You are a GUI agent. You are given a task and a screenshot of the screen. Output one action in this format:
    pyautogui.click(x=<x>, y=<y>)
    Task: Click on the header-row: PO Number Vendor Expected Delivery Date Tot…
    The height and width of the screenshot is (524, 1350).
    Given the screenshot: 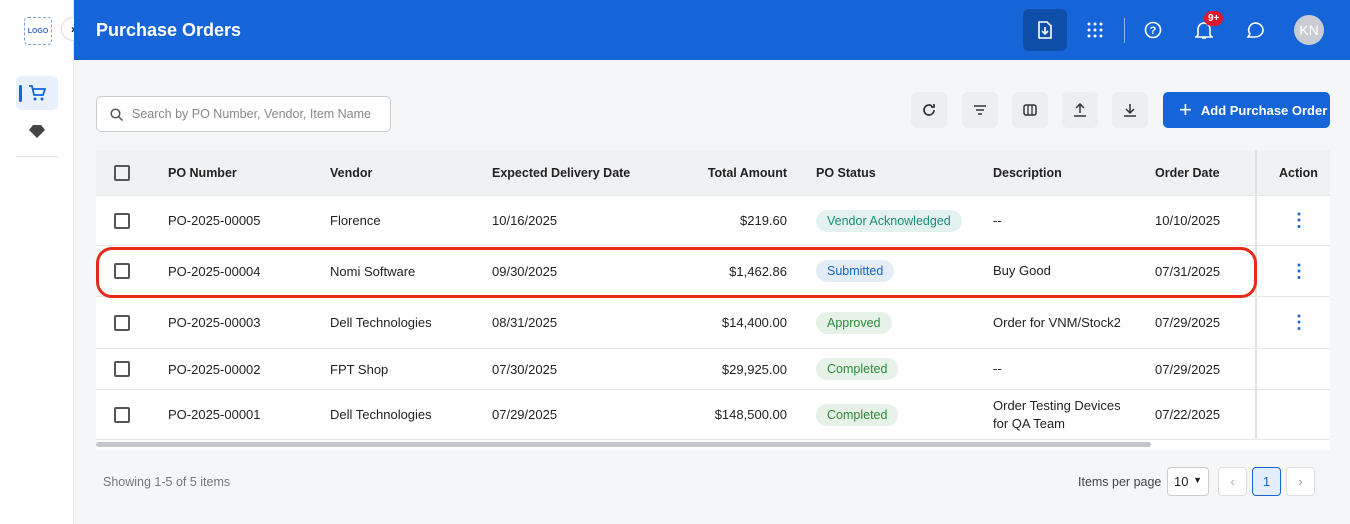 What is the action you would take?
    pyautogui.click(x=713, y=173)
    